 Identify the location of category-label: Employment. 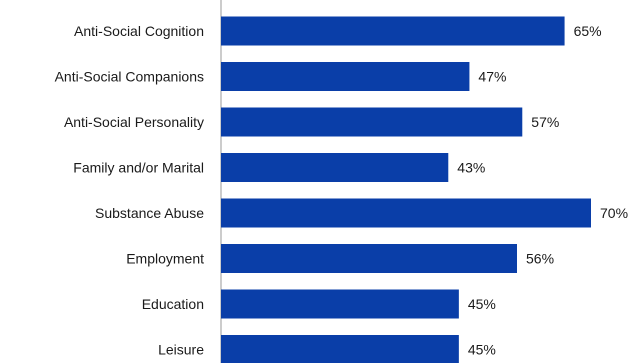
(165, 259).